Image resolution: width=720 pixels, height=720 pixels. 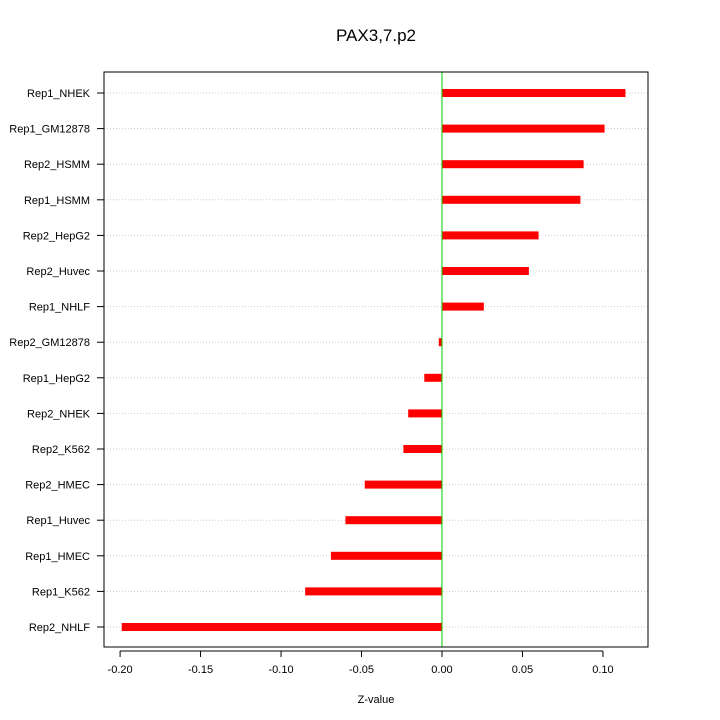 I want to click on y-tick-label: Rep2_NHEK, so click(x=59, y=414).